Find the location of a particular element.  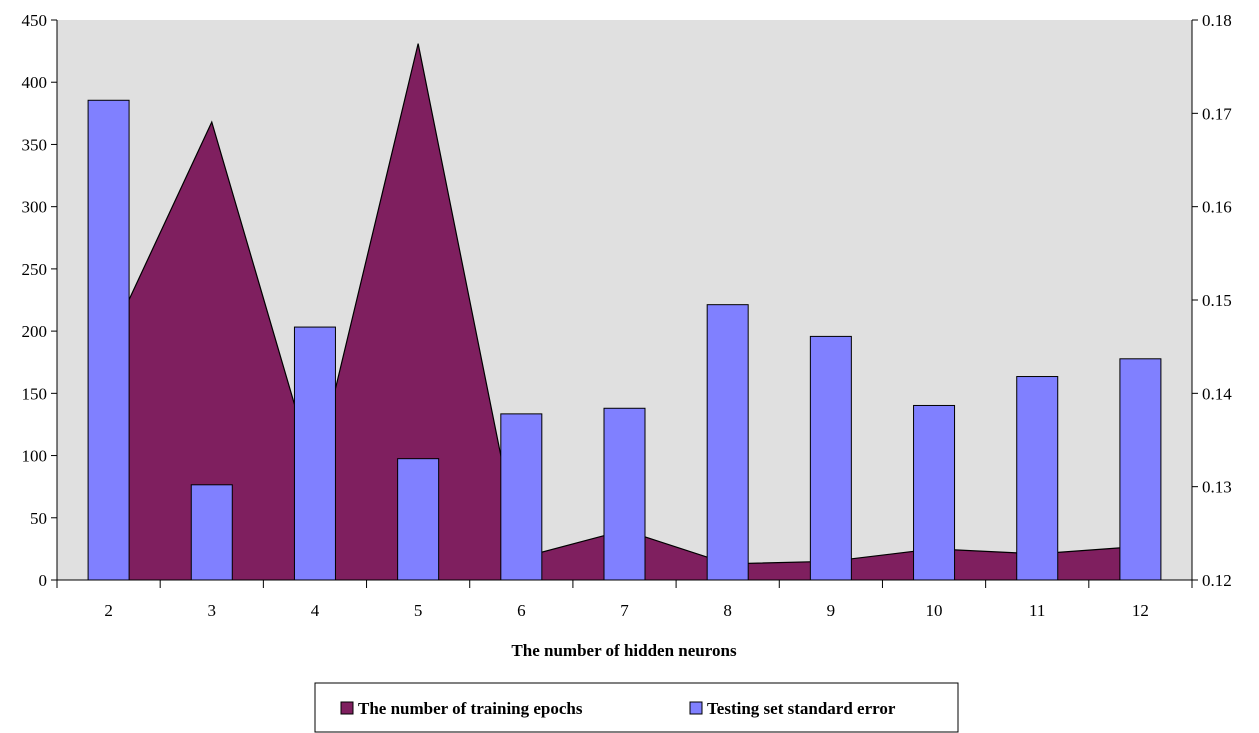

x-tick-label: 9 is located at coordinates (831, 610).